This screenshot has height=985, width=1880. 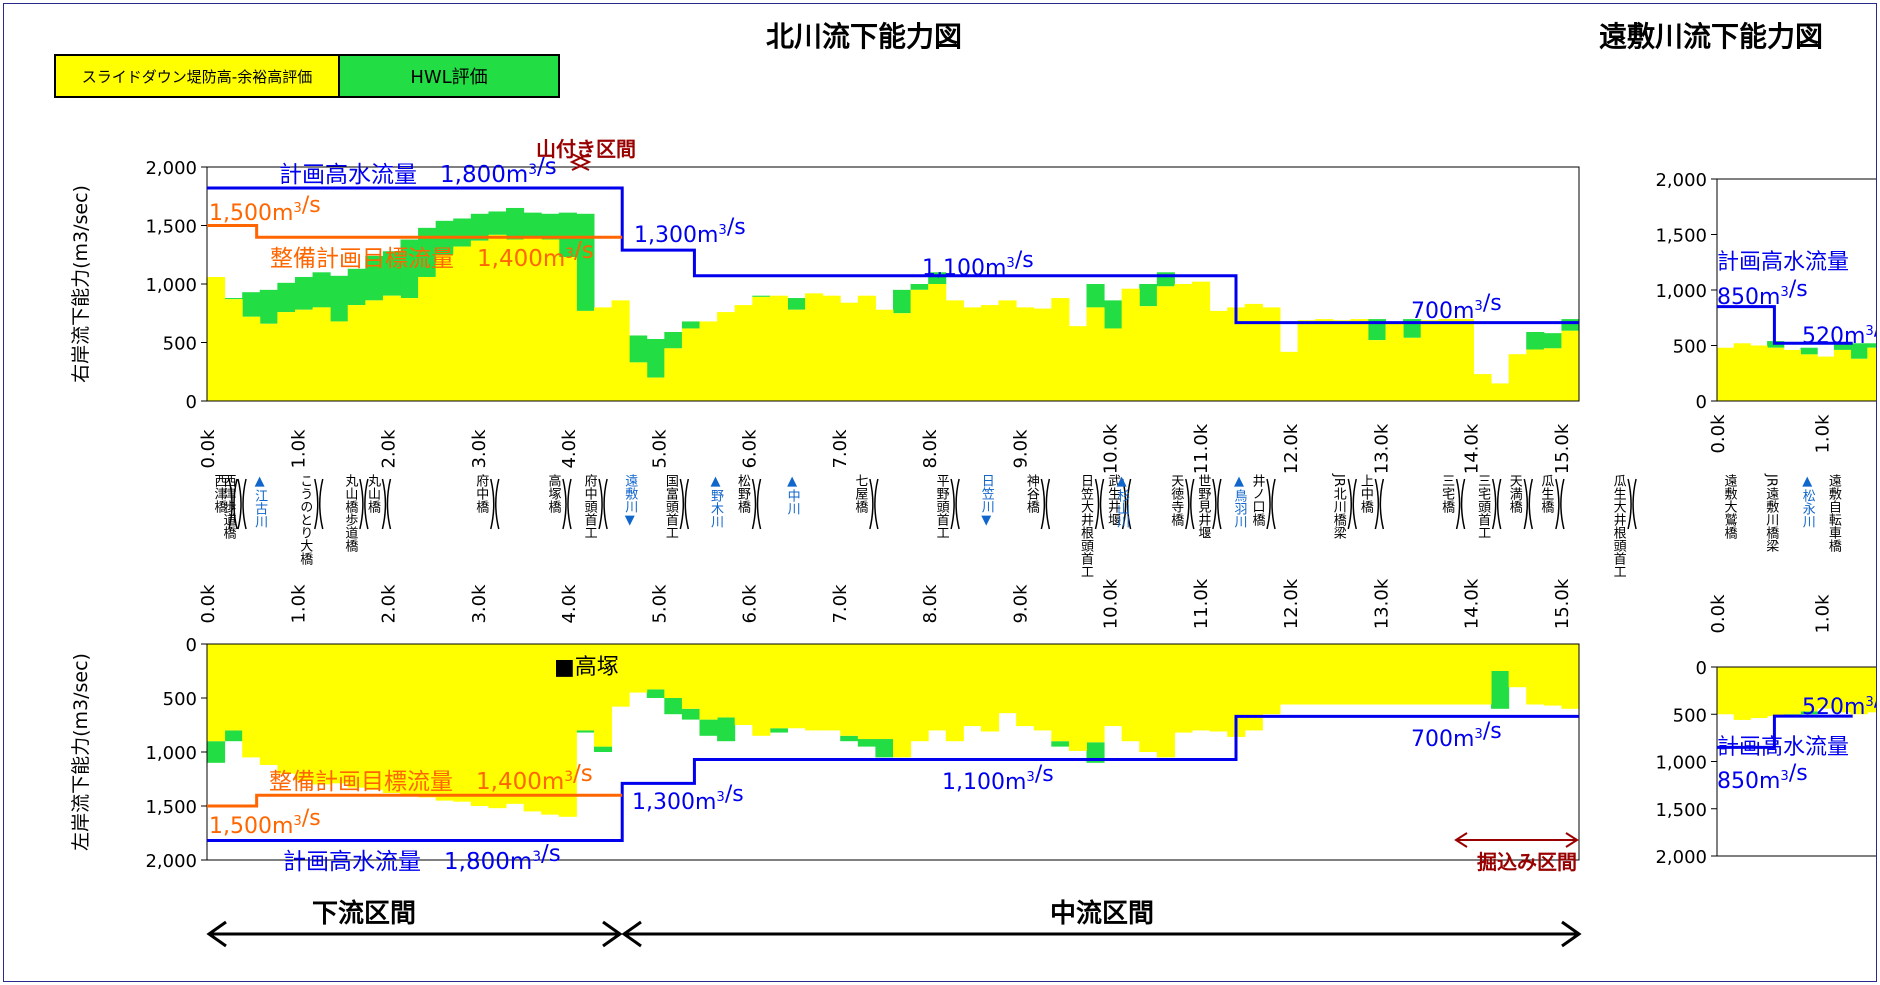 What do you see at coordinates (630, 501) in the screenshot?
I see `structure-label: 遠敷川▼` at bounding box center [630, 501].